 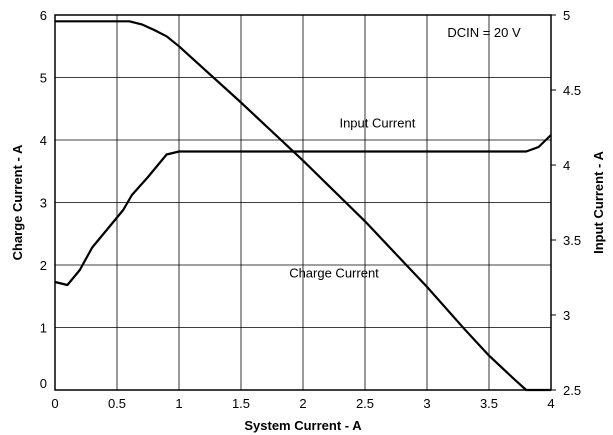 What do you see at coordinates (566, 15) in the screenshot?
I see `right-y-tick-label: 5` at bounding box center [566, 15].